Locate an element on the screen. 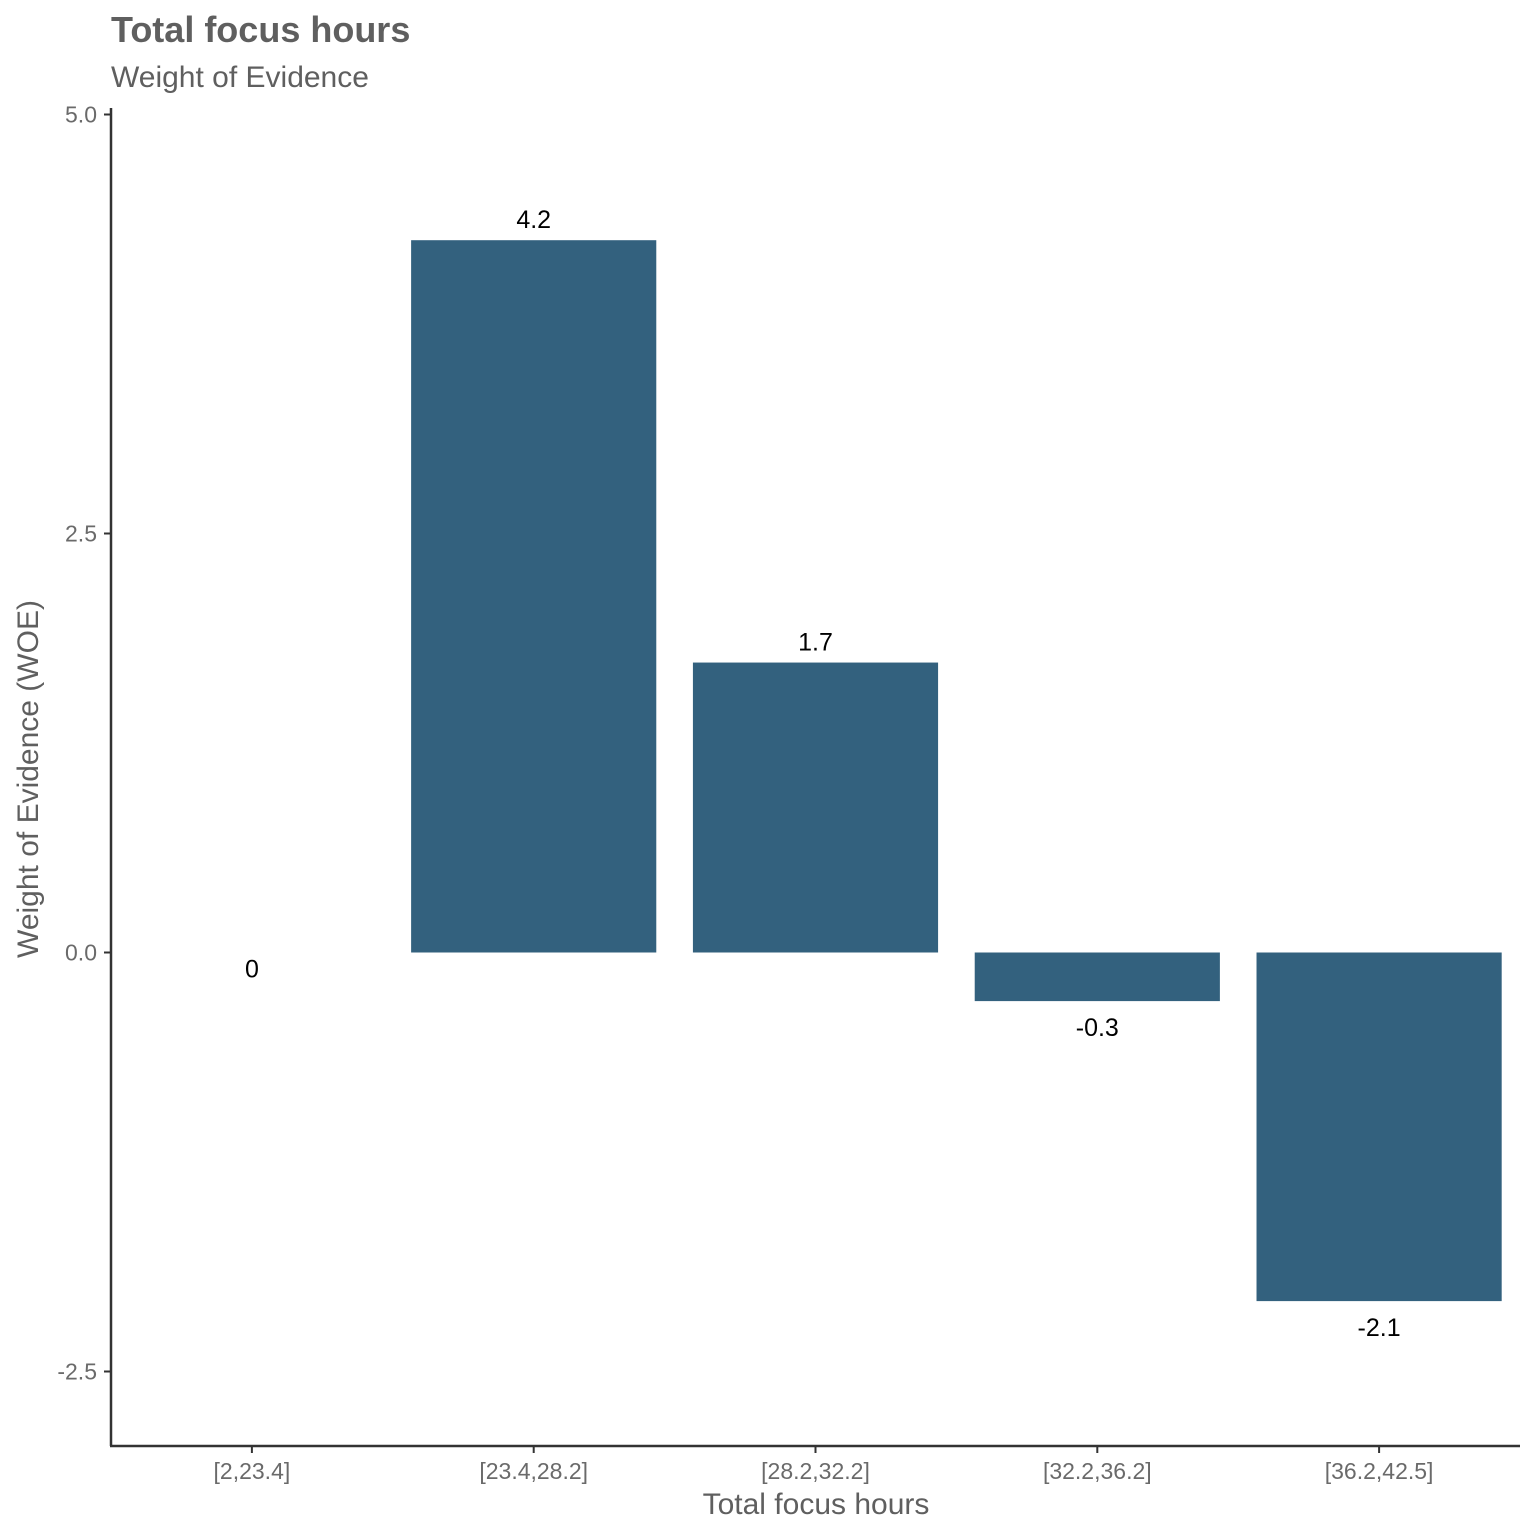 The width and height of the screenshot is (1536, 1536). y-axis-title: Weight of Evidence (WOE) is located at coordinates (28, 779).